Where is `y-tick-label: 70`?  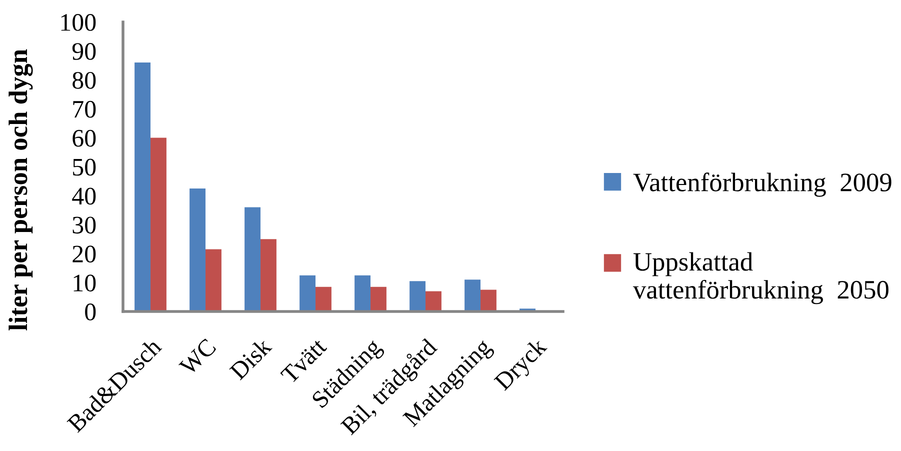
y-tick-label: 70 is located at coordinates (84, 109).